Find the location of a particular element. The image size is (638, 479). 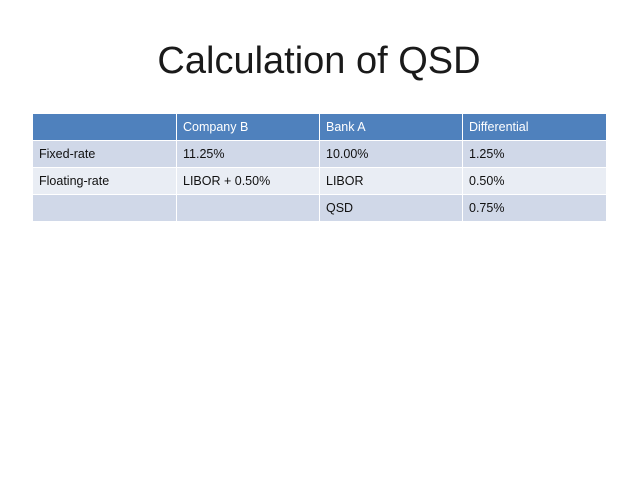

slide-title: Calculation of QSD is located at coordinates (319, 61).